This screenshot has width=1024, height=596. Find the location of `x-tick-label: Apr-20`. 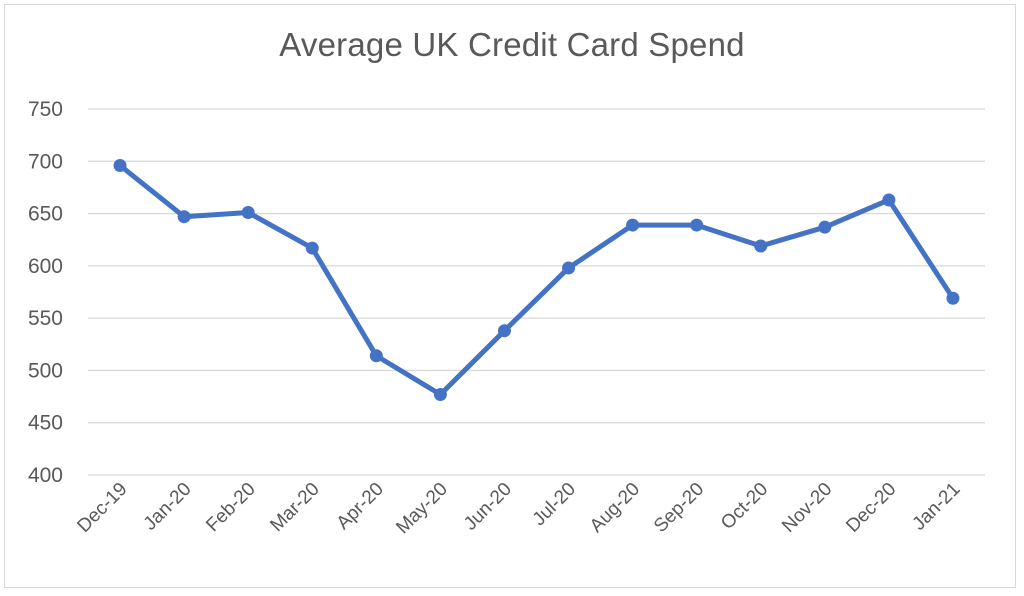

x-tick-label: Apr-20 is located at coordinates (360, 506).